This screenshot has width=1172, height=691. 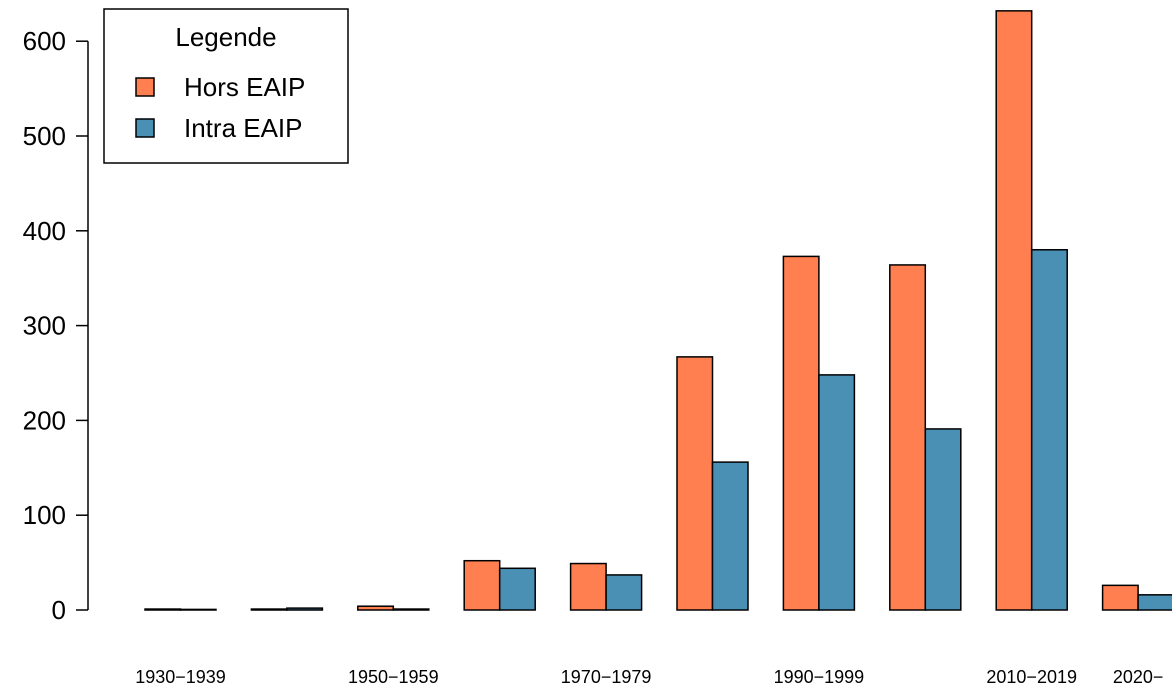 I want to click on y-tick-label: 400, so click(x=44, y=231).